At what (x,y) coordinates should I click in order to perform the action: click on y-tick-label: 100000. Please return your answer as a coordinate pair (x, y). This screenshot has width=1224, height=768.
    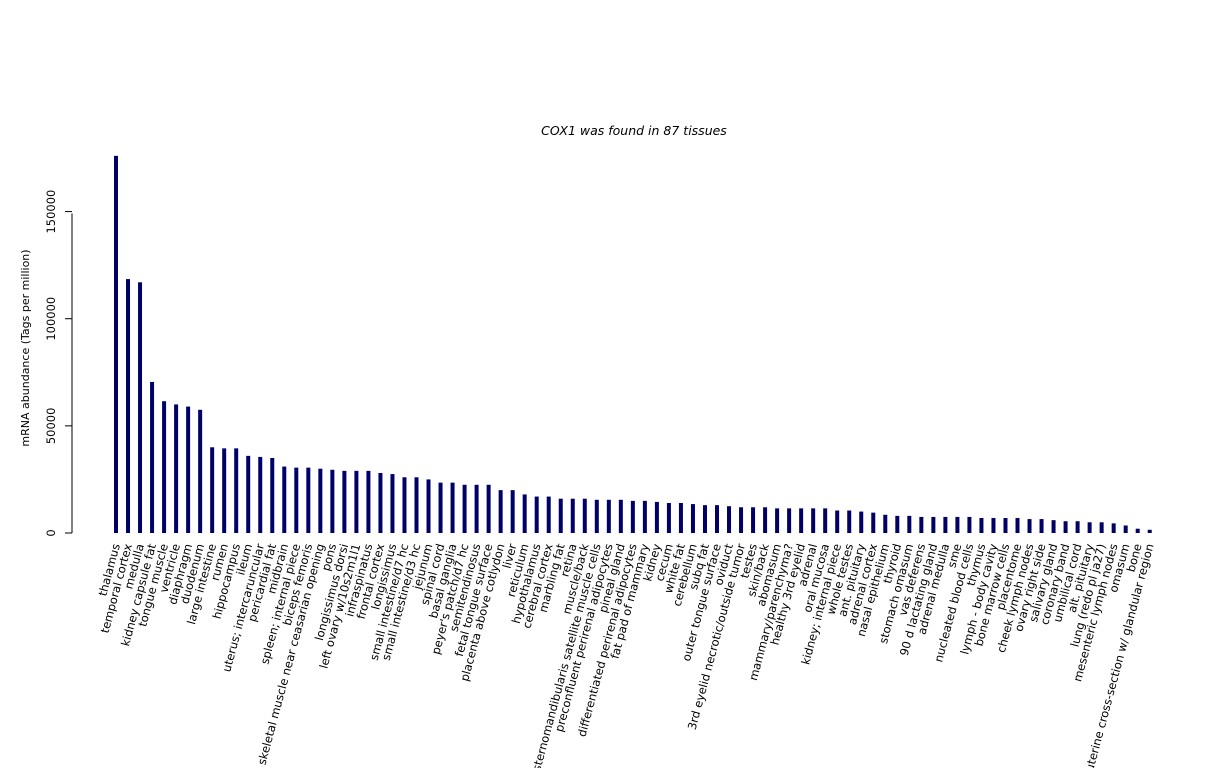
    Looking at the image, I should click on (51, 319).